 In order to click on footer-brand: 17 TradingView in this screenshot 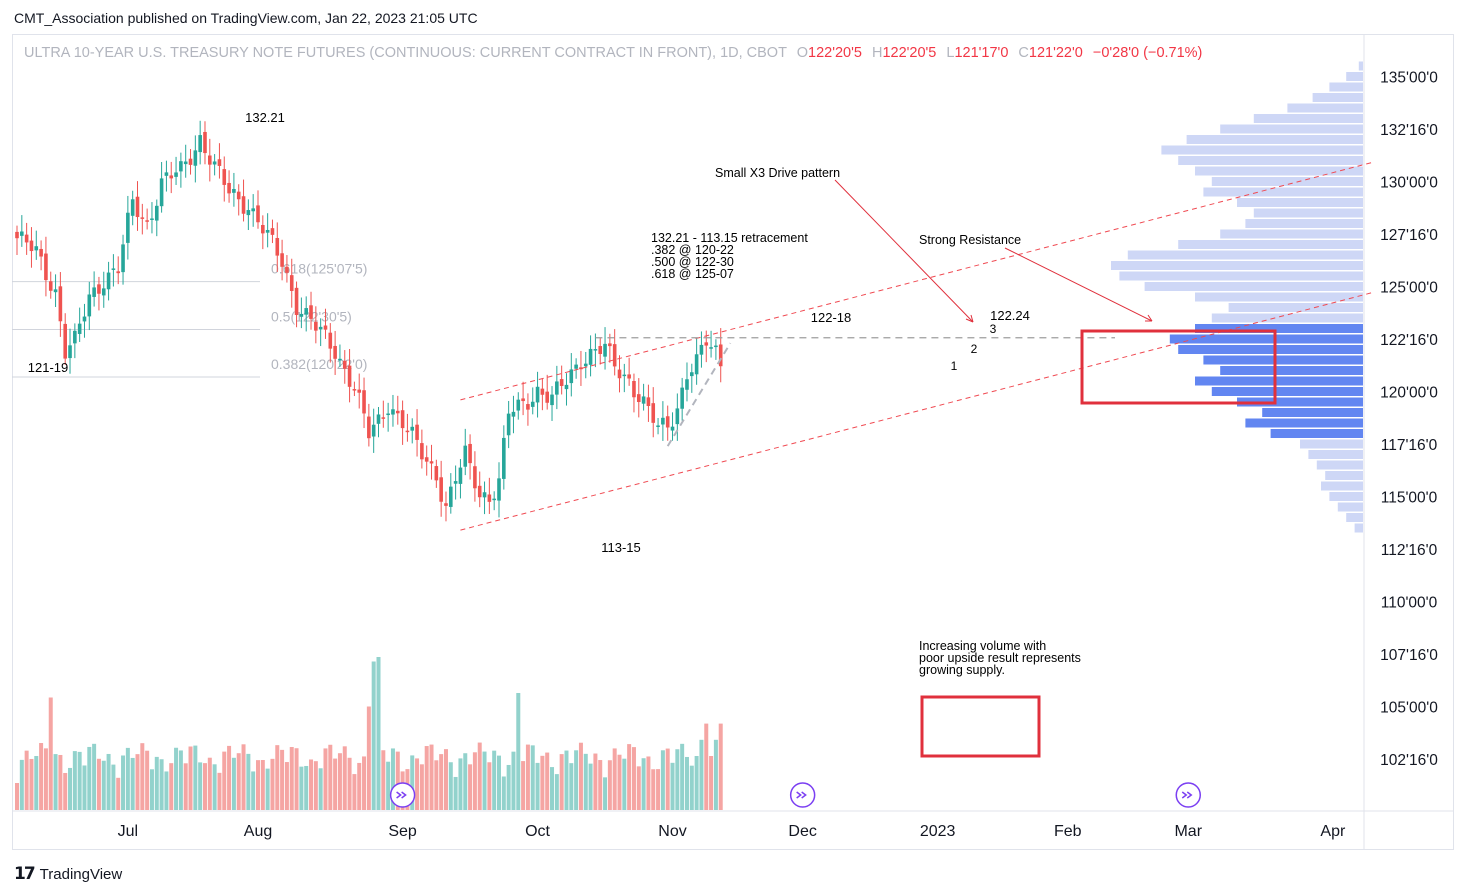, I will do `click(68, 874)`.